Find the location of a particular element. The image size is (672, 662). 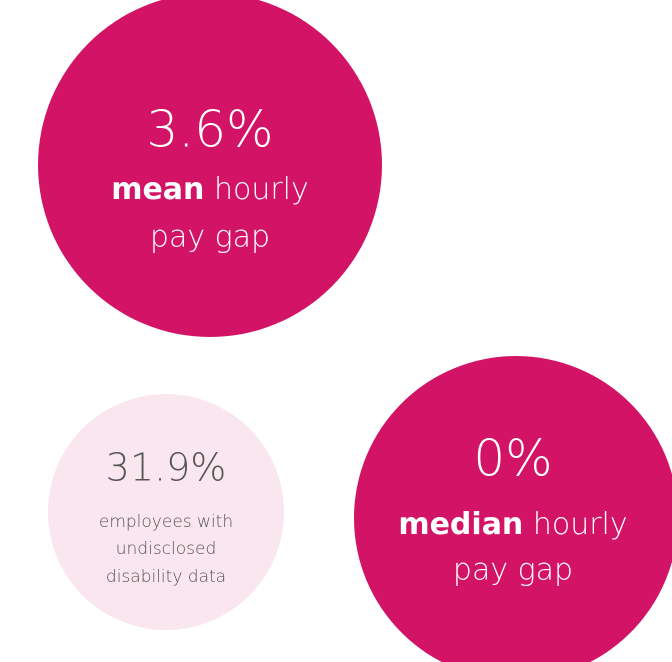

stat-label: employees with is located at coordinates (166, 522).